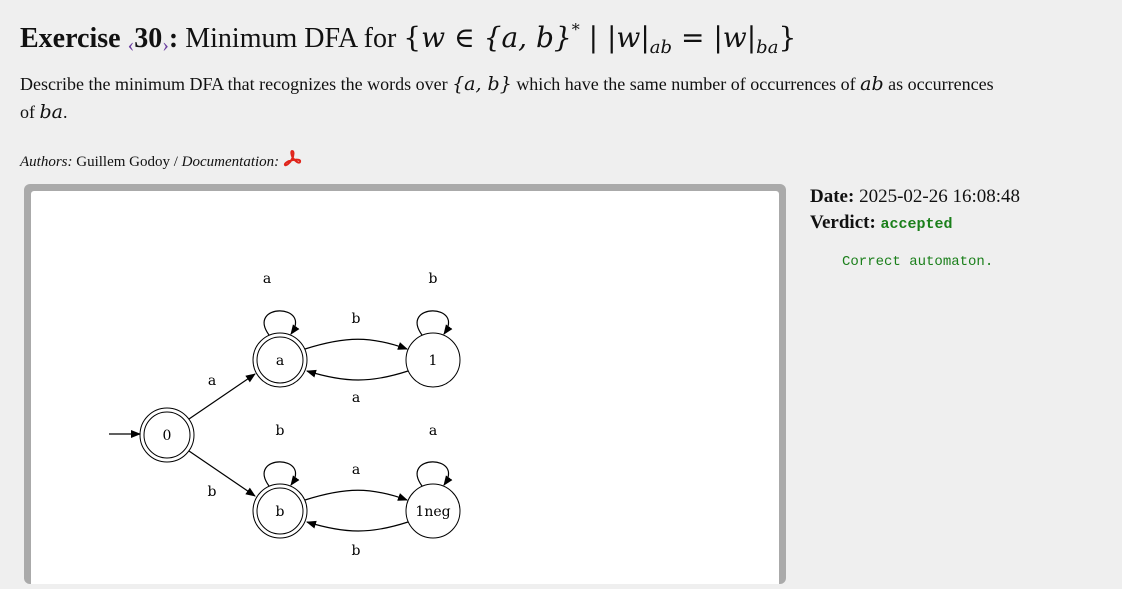 The image size is (1122, 589). What do you see at coordinates (482, 84) in the screenshot?
I see `alphabet-math: {a, b}` at bounding box center [482, 84].